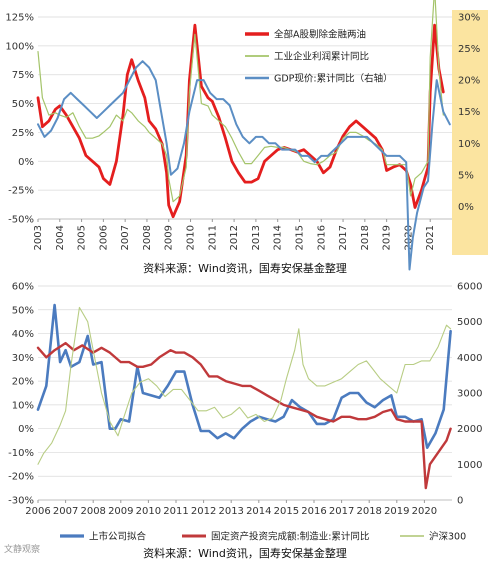 This screenshot has width=490, height=565. Describe the element at coordinates (82, 237) in the screenshot. I see `x-tick-label: 2005` at that location.